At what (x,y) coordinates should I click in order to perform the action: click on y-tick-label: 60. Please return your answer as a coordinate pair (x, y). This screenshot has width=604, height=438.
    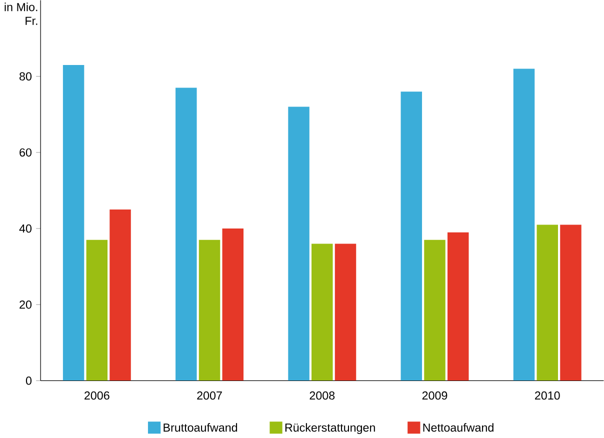
    Looking at the image, I should click on (26, 152).